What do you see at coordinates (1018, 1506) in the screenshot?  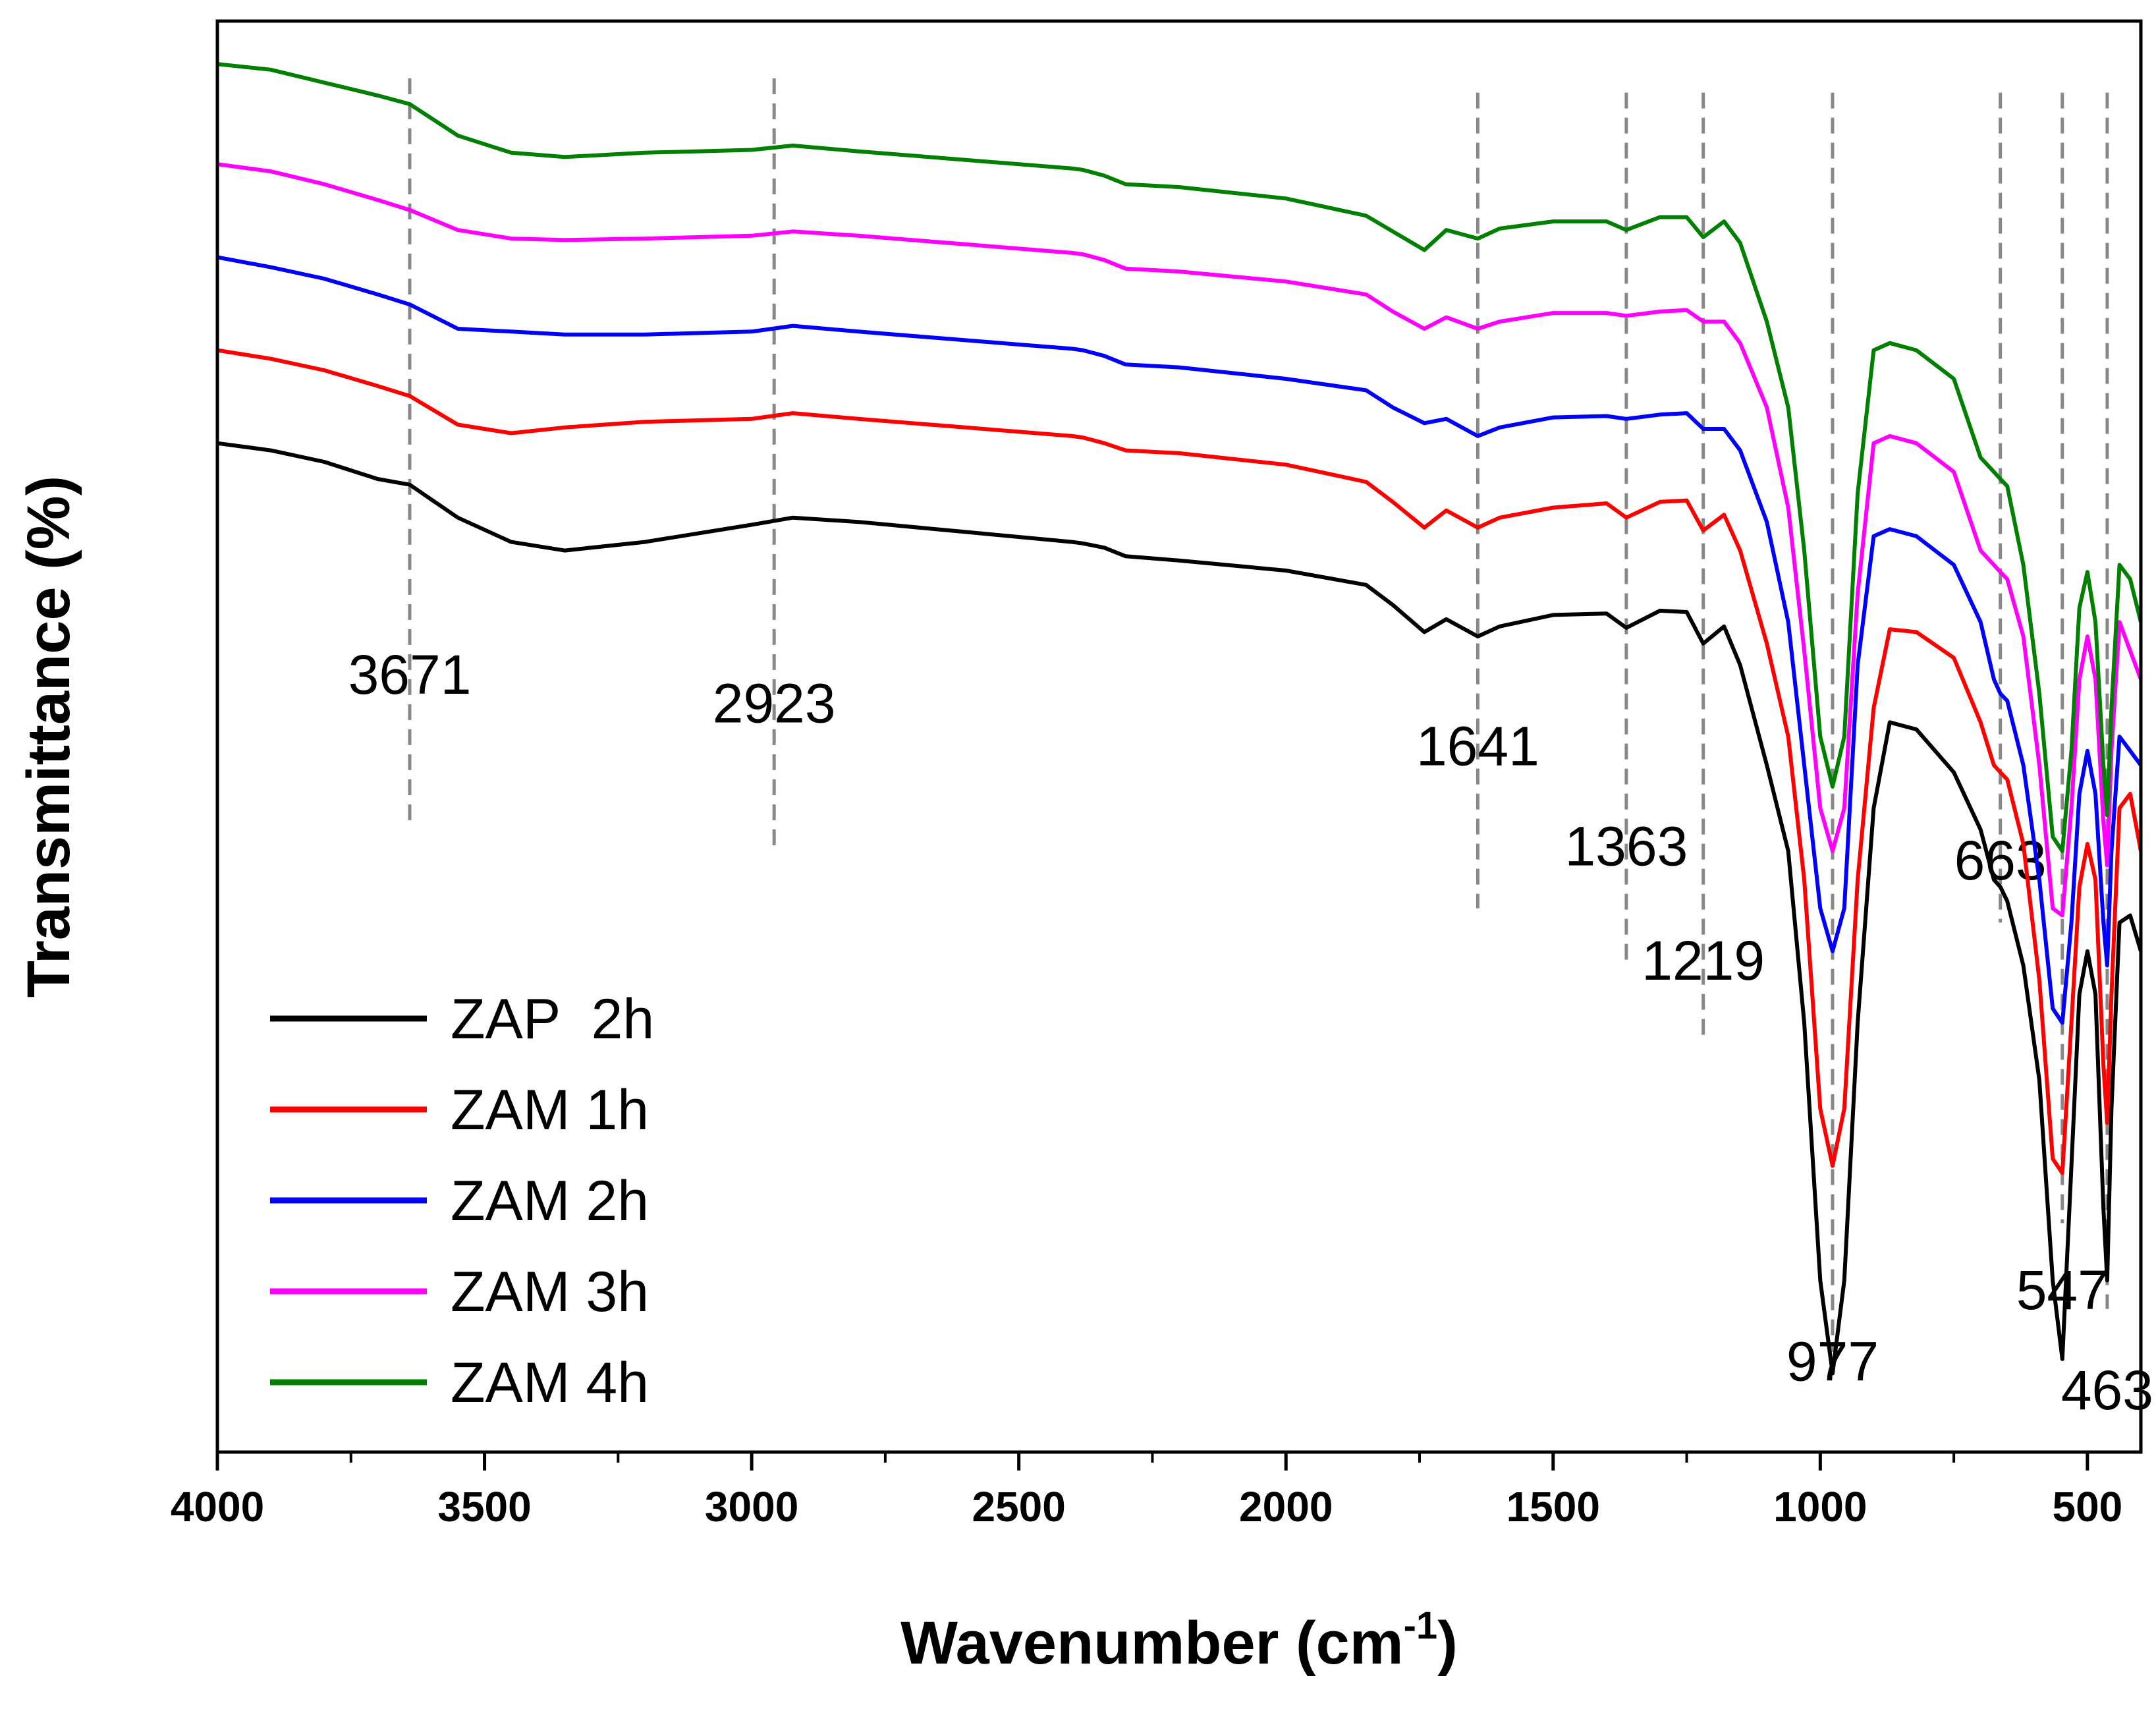 I see `x-tick-label: 2500` at bounding box center [1018, 1506].